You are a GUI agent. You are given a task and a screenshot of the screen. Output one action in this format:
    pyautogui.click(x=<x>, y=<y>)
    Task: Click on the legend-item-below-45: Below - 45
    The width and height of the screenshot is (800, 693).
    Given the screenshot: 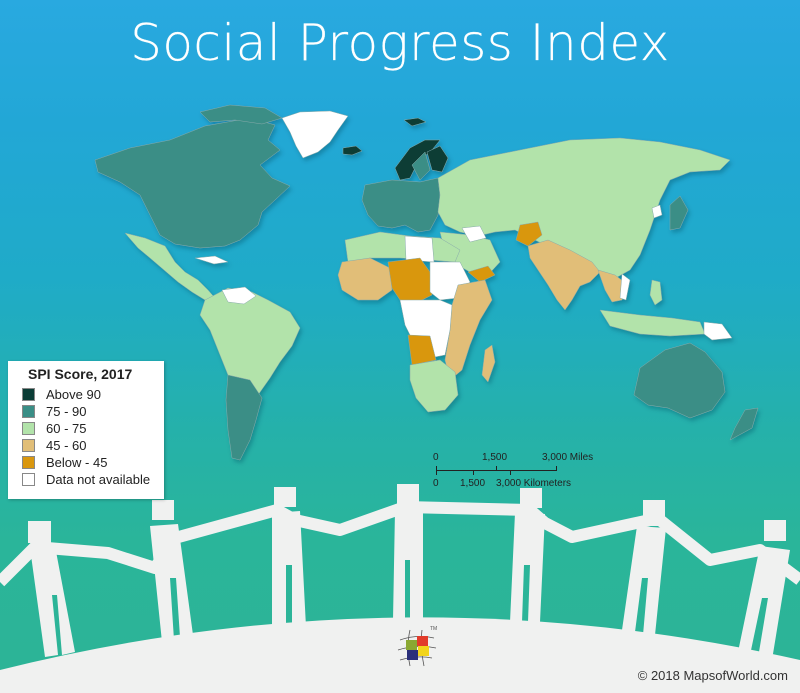 What is the action you would take?
    pyautogui.click(x=93, y=462)
    